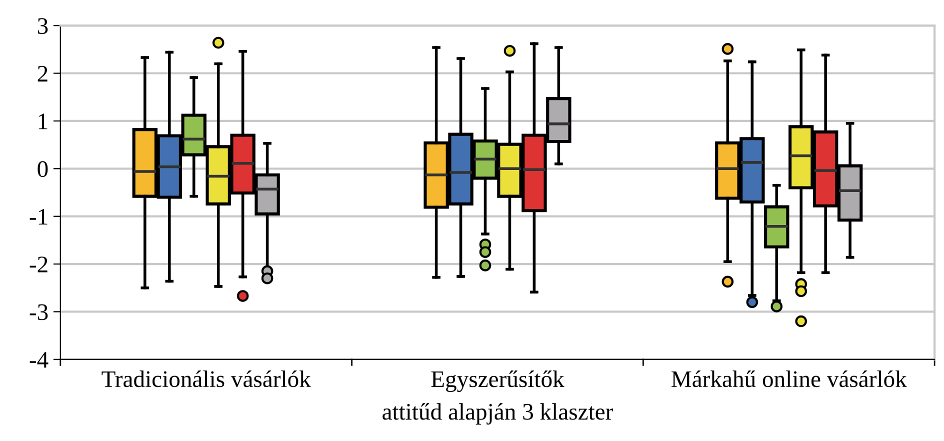 The width and height of the screenshot is (944, 441). I want to click on y-tick-label: -4, so click(39, 360).